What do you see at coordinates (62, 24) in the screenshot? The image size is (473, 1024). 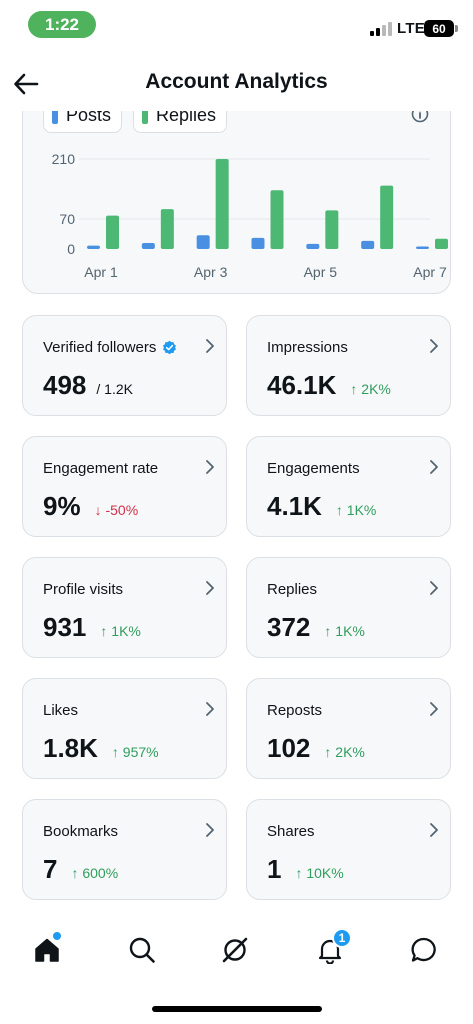 I see `status-time: 1:22` at bounding box center [62, 24].